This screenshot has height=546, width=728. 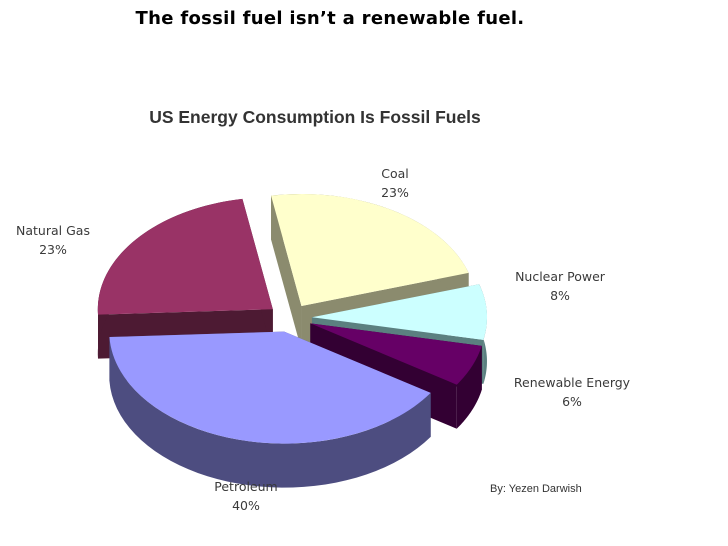 What do you see at coordinates (270, 387) in the screenshot?
I see `slice-top-petroleum` at bounding box center [270, 387].